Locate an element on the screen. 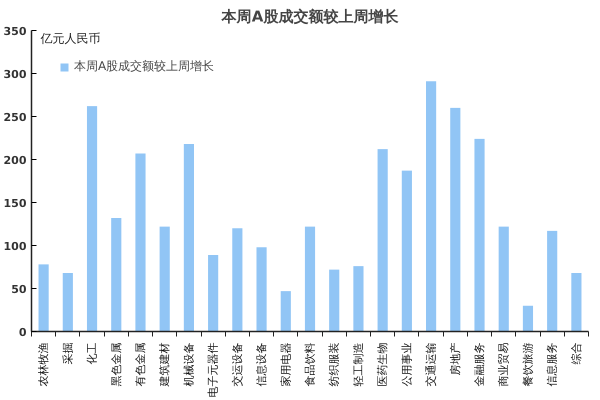  y-tick-label: 0 is located at coordinates (22, 332).